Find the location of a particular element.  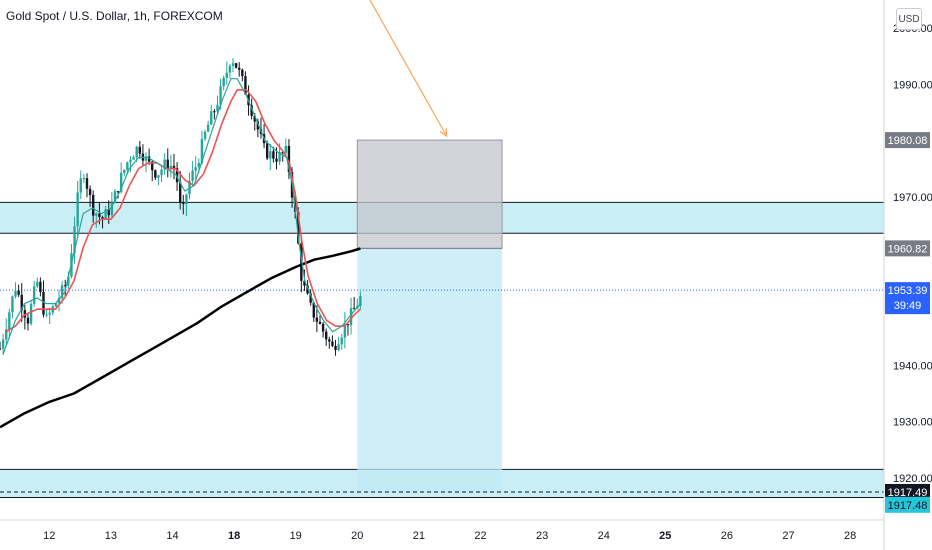

y-tick-label: 1940.00 is located at coordinates (912, 366).